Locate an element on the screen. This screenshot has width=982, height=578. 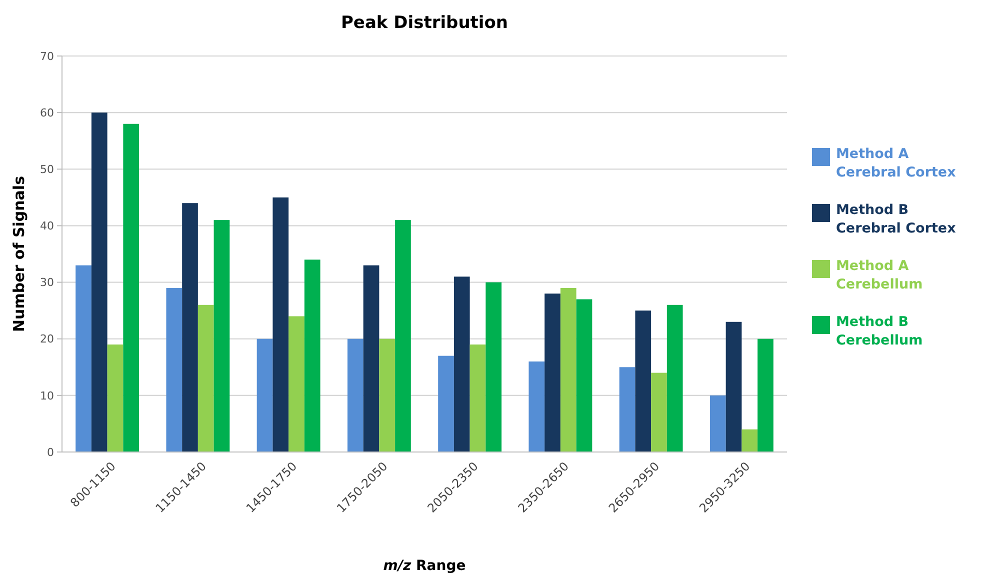
legend-label: Method A Cerebral Cortex is located at coordinates (896, 163).